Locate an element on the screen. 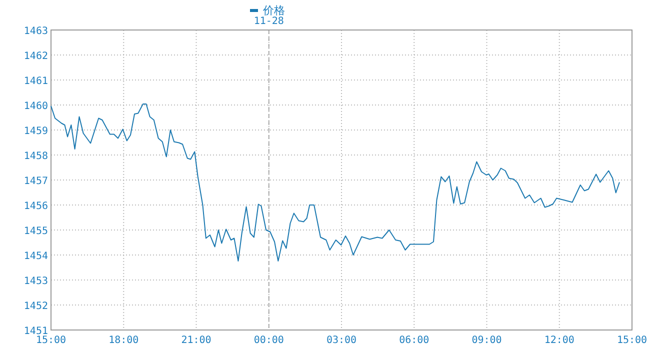 Image resolution: width=660 pixels, height=360 pixels. x-tick-label: 12:00 is located at coordinates (559, 340).